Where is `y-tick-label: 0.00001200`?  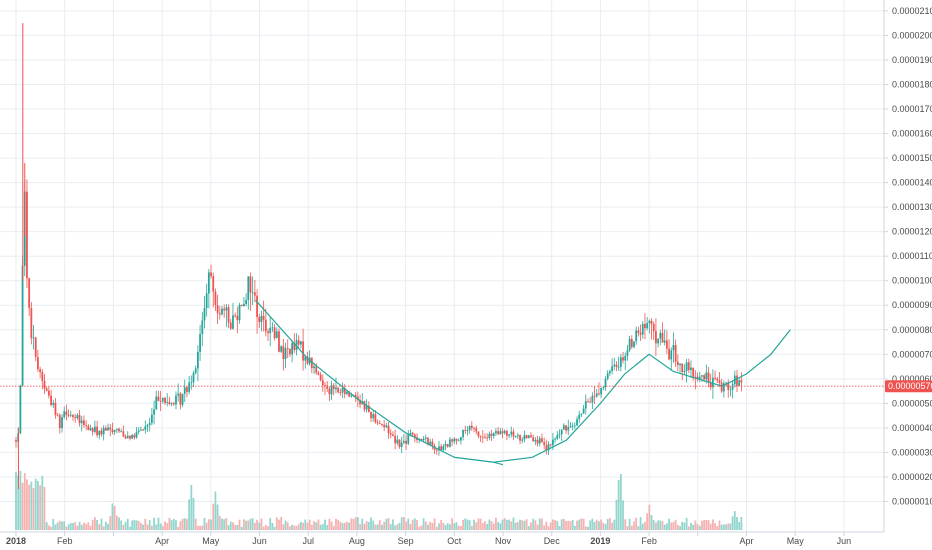 y-tick-label: 0.00001200 is located at coordinates (912, 232).